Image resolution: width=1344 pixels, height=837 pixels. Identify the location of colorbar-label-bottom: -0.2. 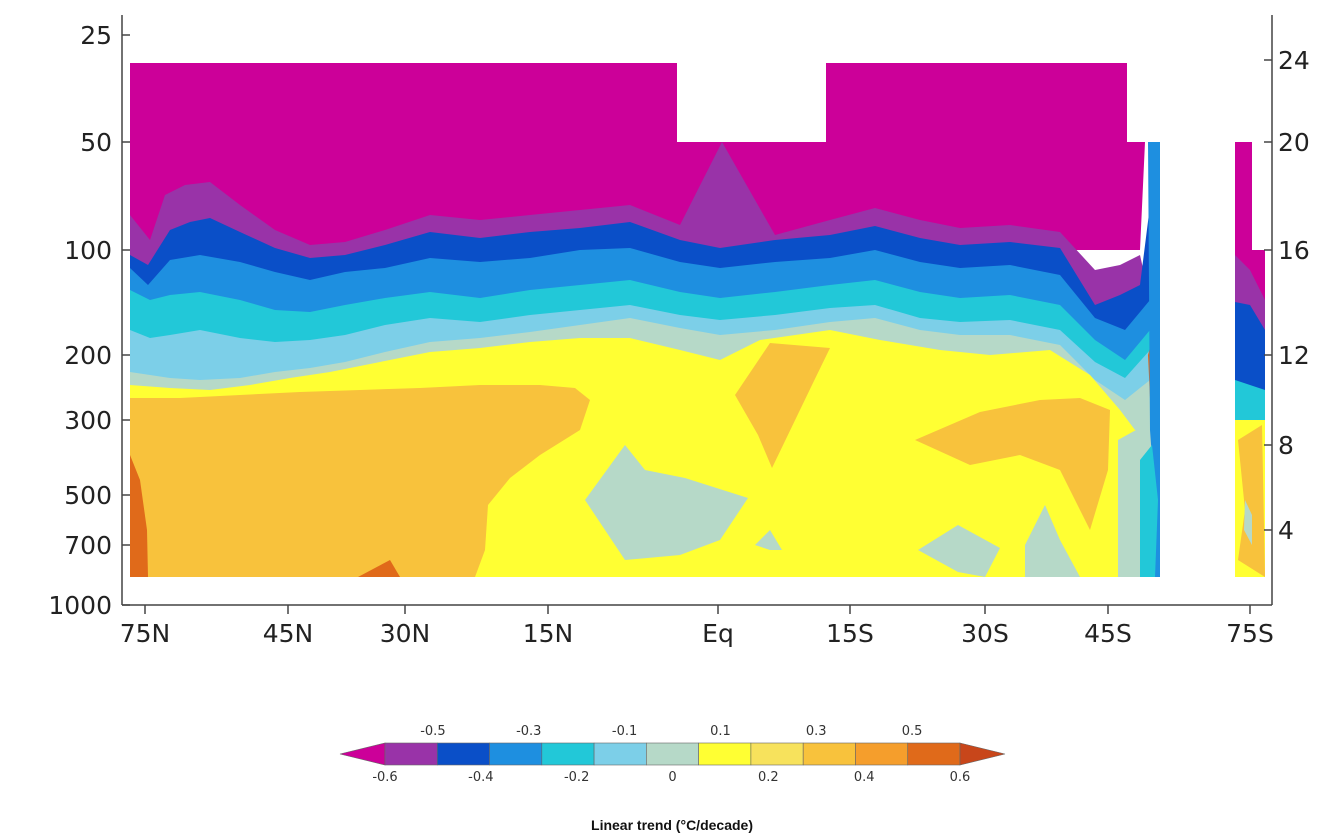
(576, 777).